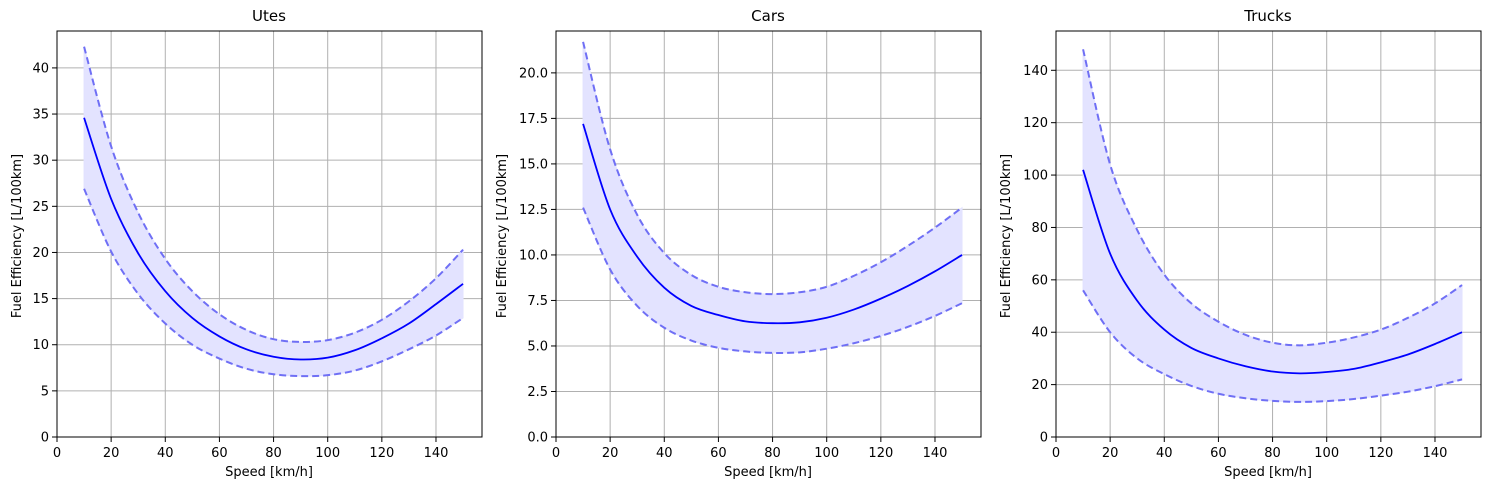  I want to click on y-tick-label: 5.0, so click(537, 346).